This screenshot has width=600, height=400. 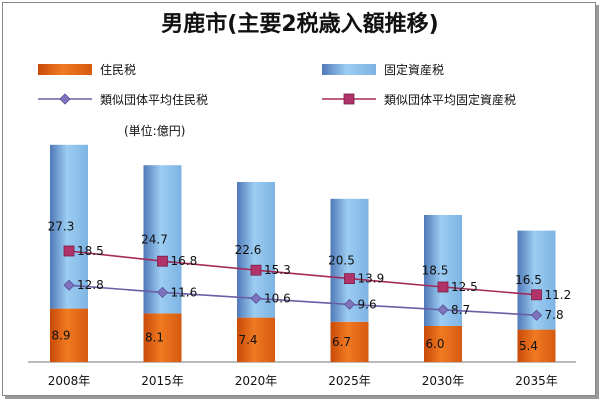 I want to click on legend-label-avg-residents-tax: 類似団体平均住民税, so click(x=154, y=100).